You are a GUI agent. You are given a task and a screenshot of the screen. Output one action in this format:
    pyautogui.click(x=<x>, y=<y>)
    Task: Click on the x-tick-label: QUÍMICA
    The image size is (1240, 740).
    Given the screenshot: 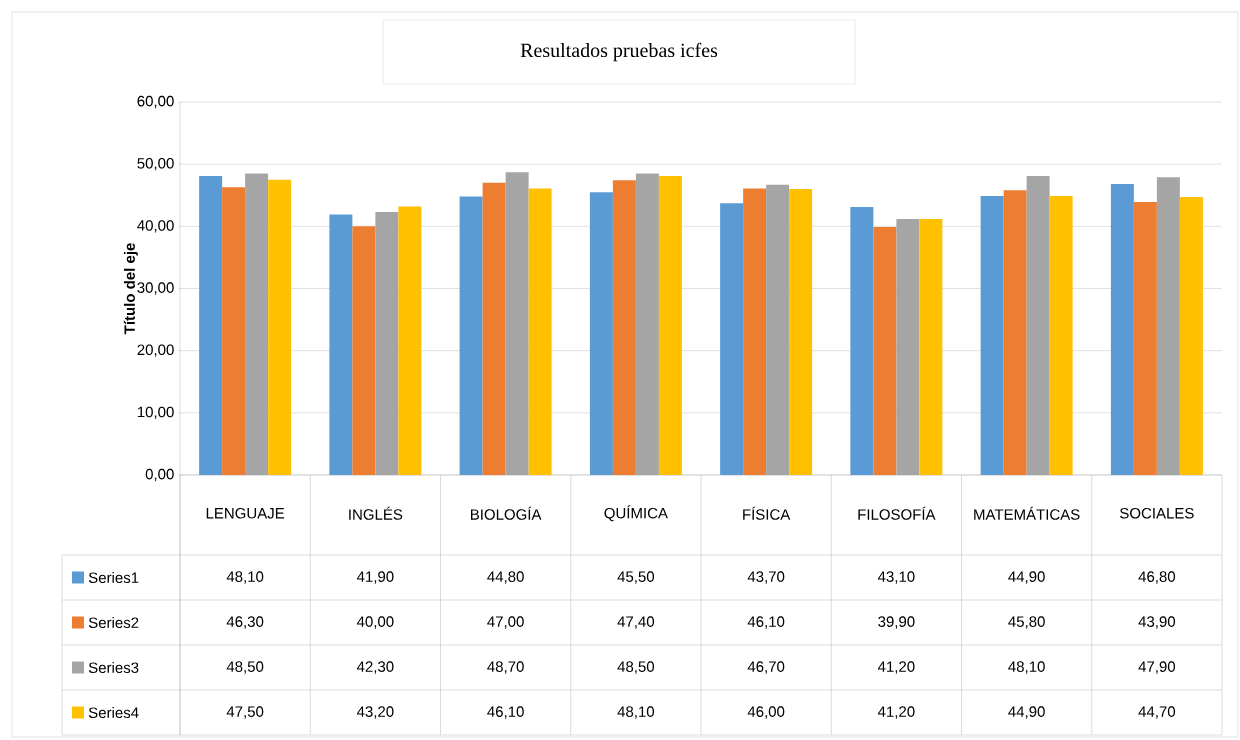 What is the action you would take?
    pyautogui.click(x=636, y=513)
    